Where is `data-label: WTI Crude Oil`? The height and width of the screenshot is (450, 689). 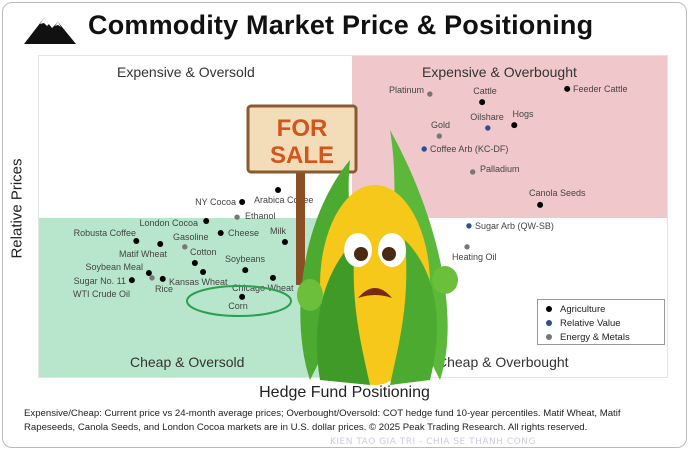
data-label: WTI Crude Oil is located at coordinates (101, 294).